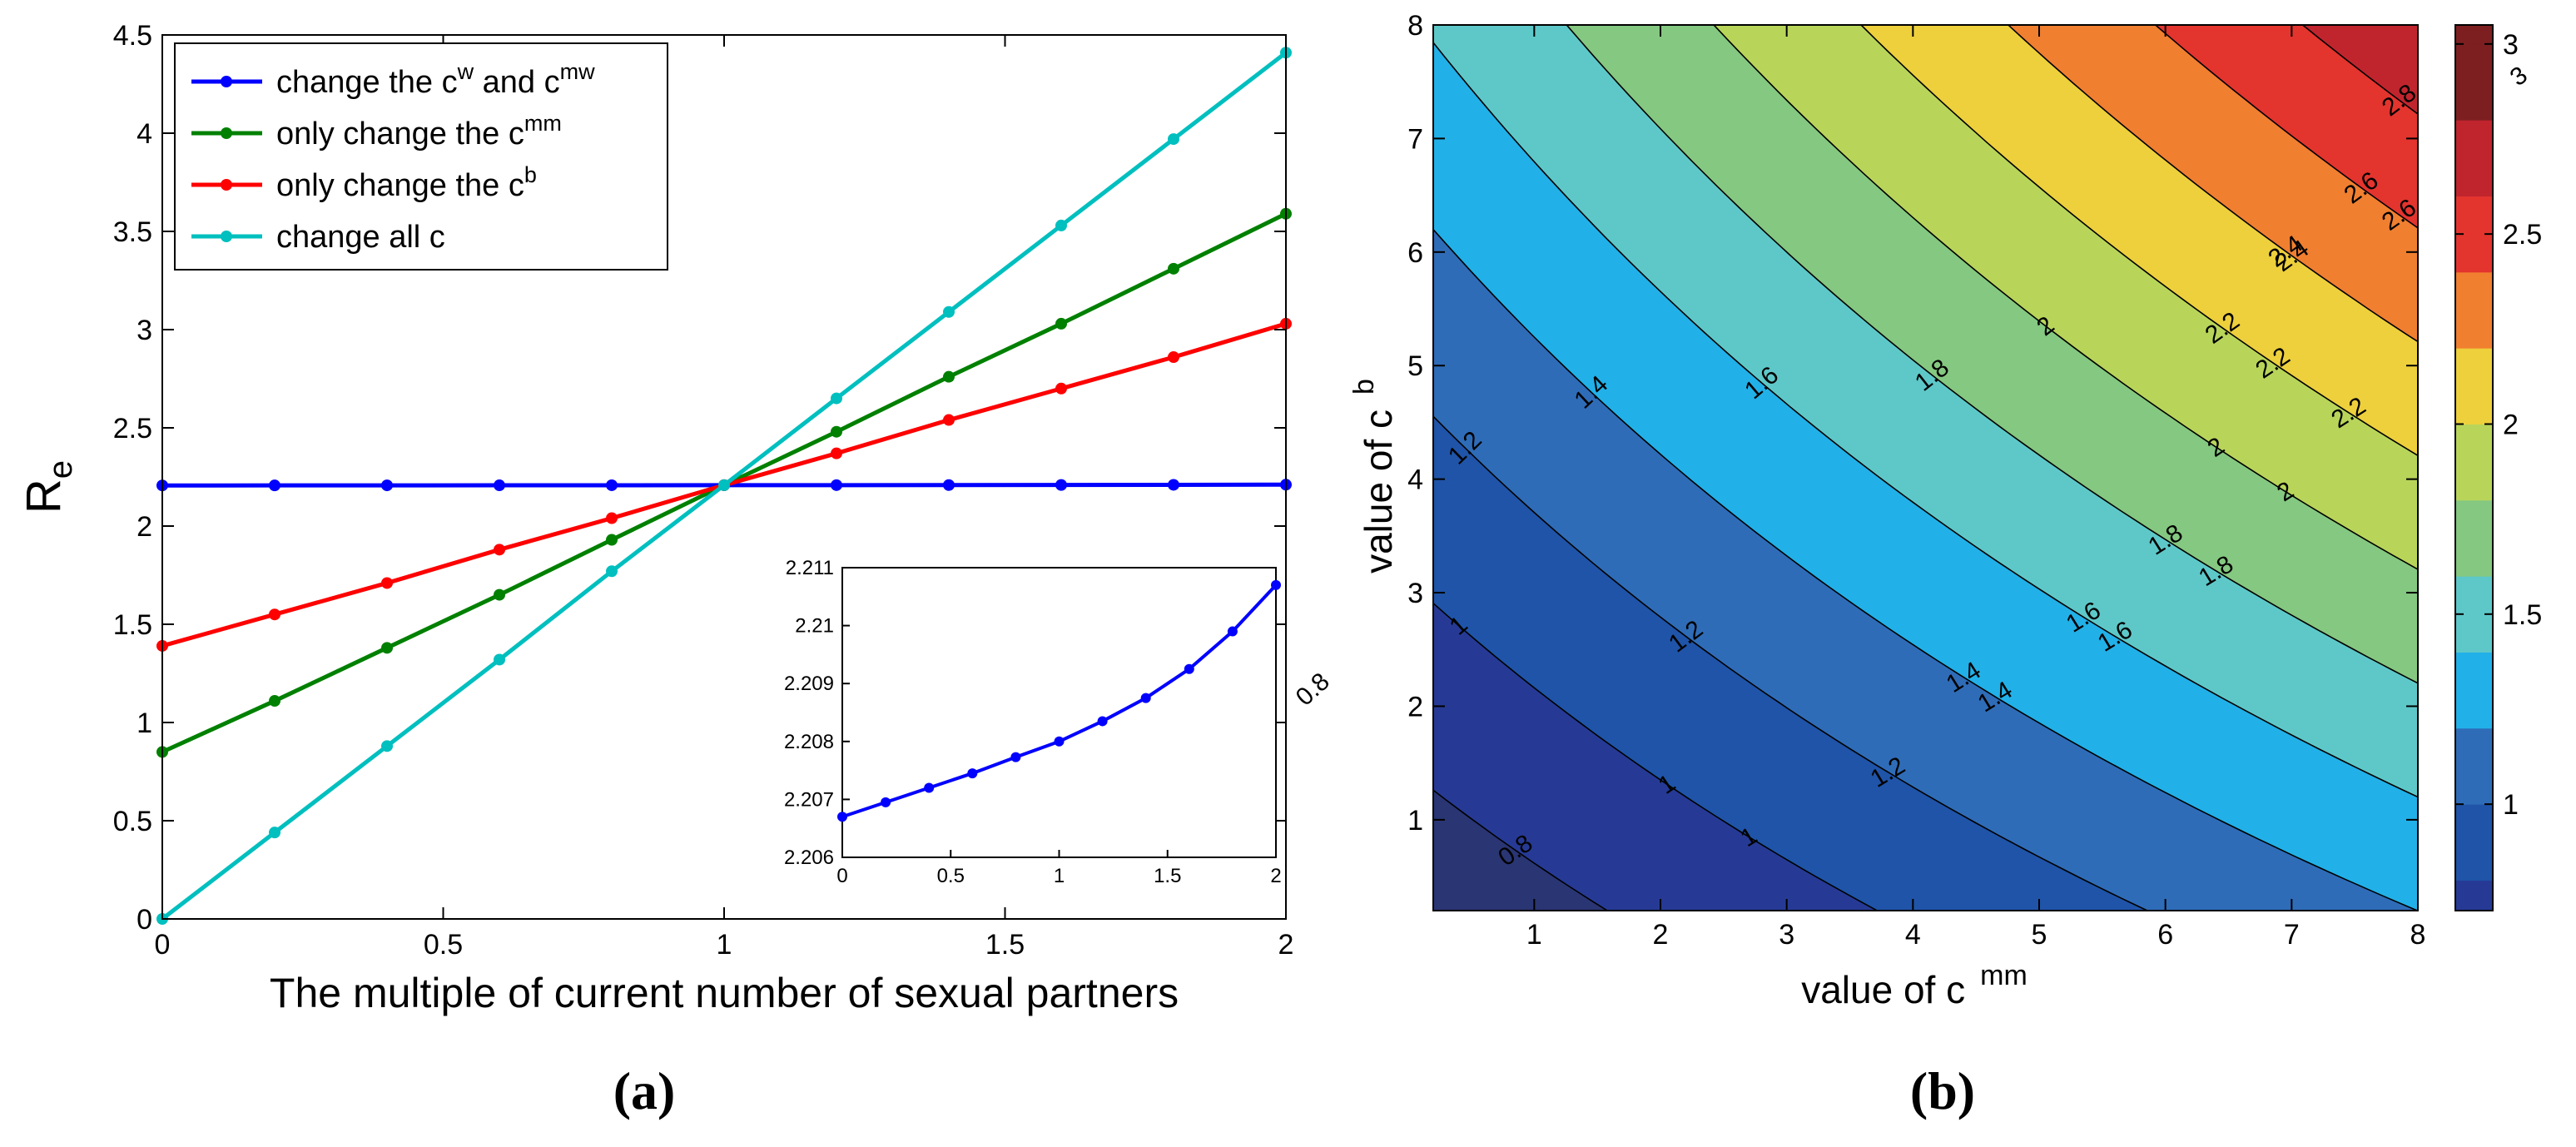 The image size is (2576, 1147). Describe the element at coordinates (2511, 424) in the screenshot. I see `colorbar-tick-label: 2` at that location.